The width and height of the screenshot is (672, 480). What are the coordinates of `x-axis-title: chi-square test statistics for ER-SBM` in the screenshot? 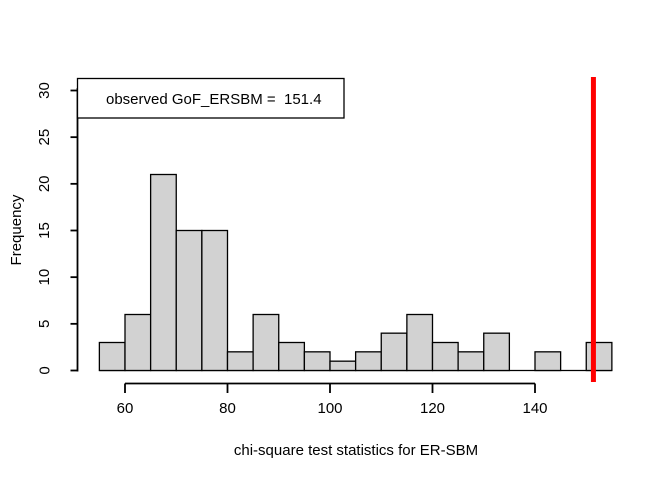 It's located at (356, 450).